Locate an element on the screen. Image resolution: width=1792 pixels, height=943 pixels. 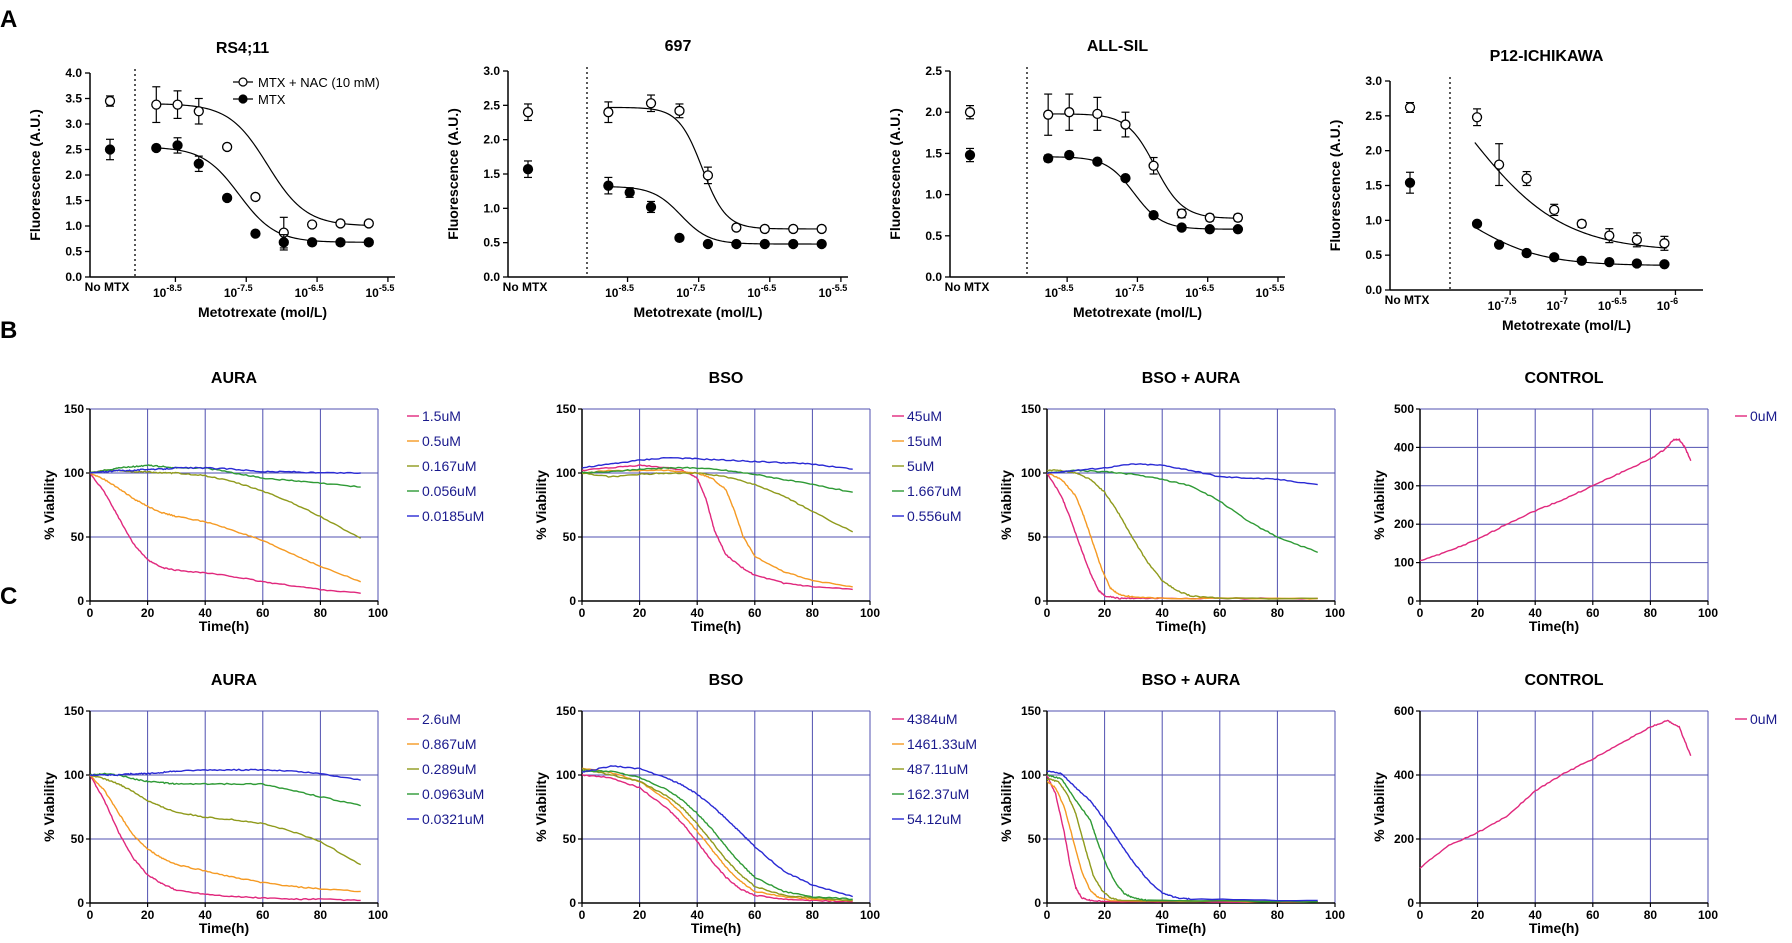
x-tick-exponent: -5.5 is located at coordinates (387, 288).